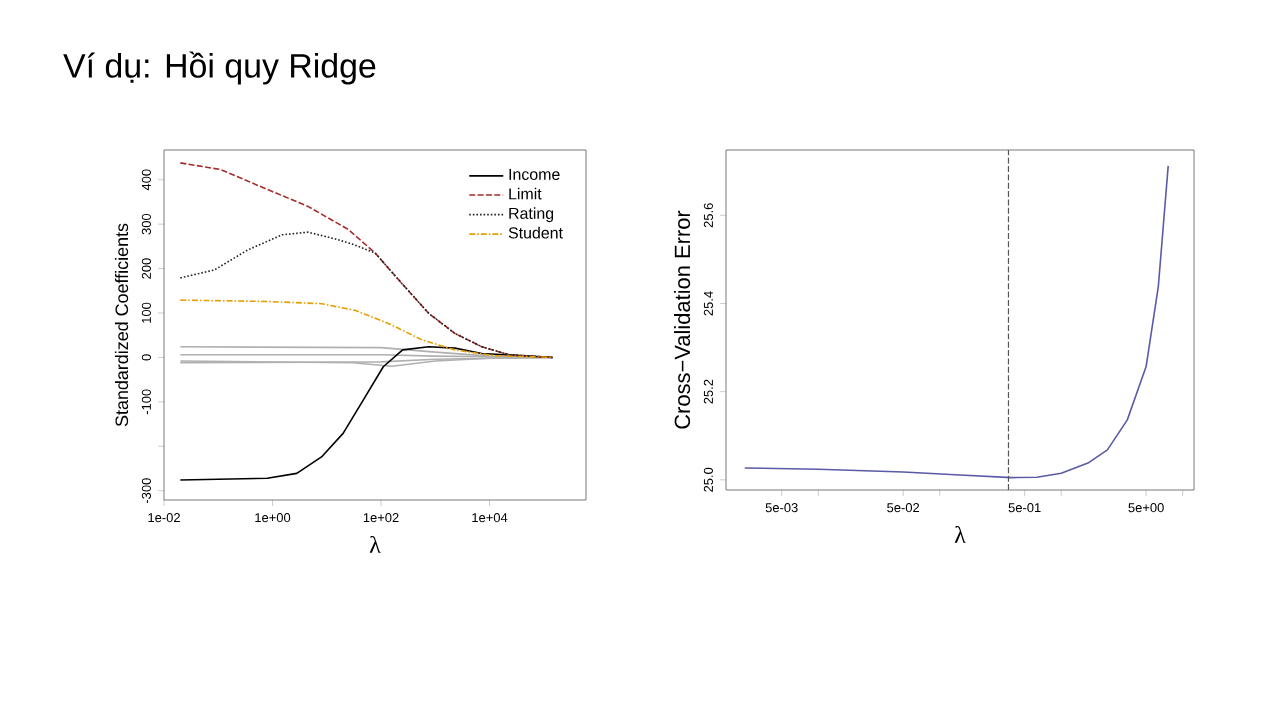  What do you see at coordinates (121, 325) in the screenshot?
I see `y-axis-title: Standardized Coefficients` at bounding box center [121, 325].